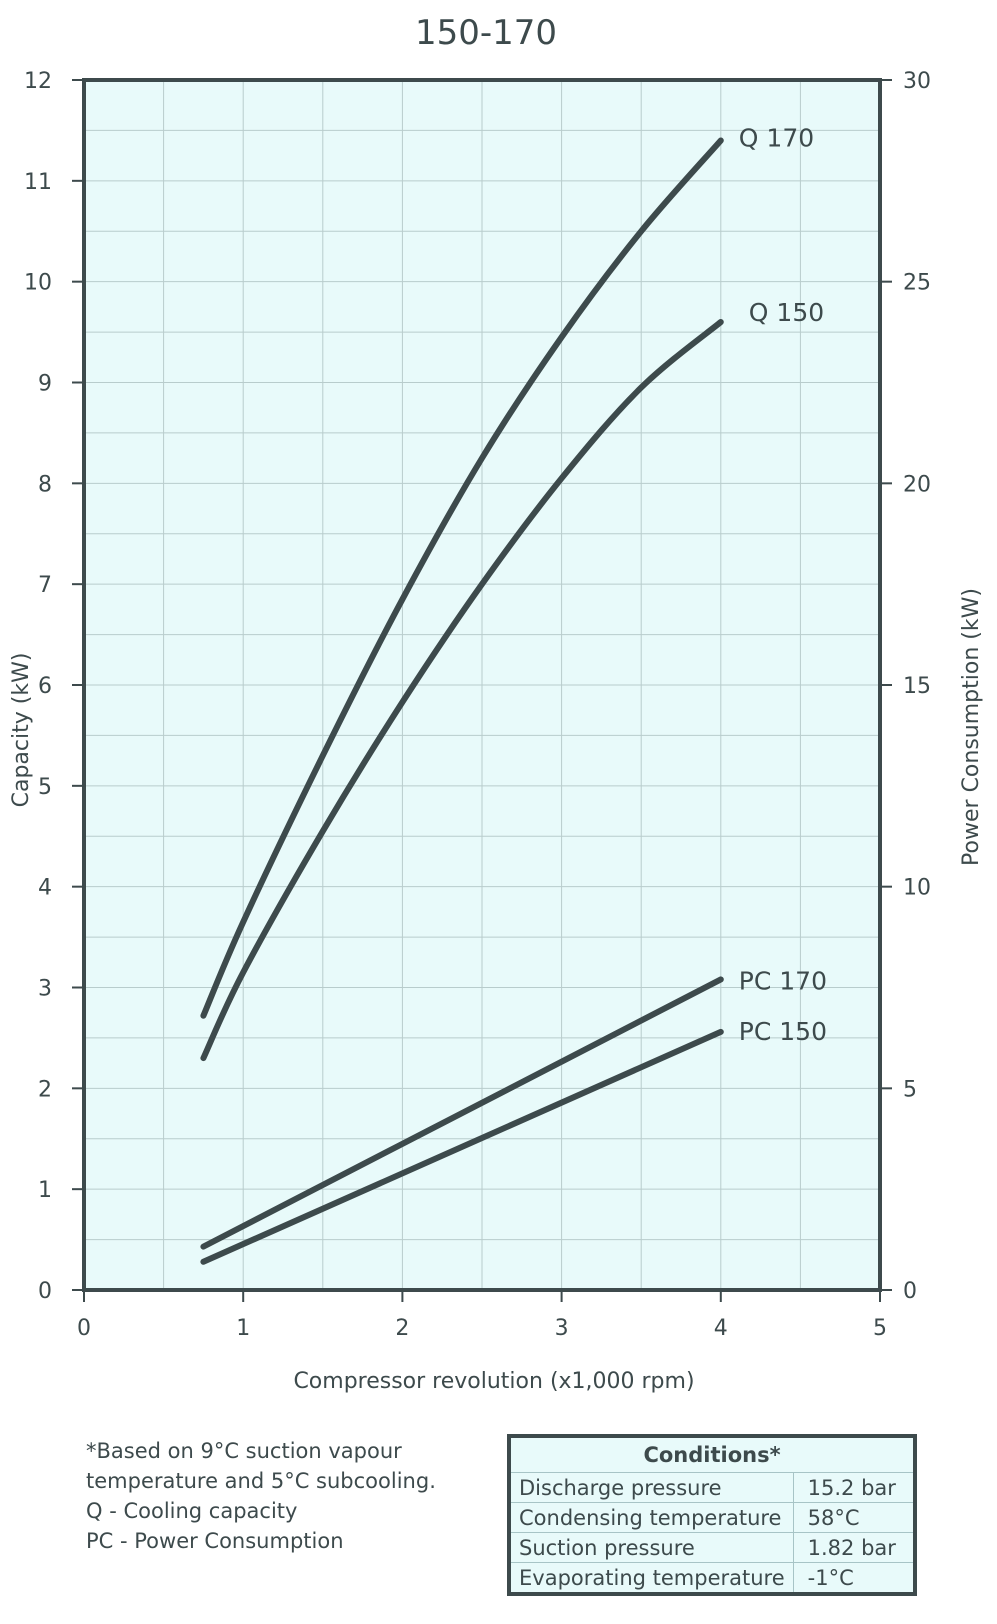 The width and height of the screenshot is (997, 1624). What do you see at coordinates (971, 727) in the screenshot?
I see `y-axis-title-right: Power Consumption (kW)` at bounding box center [971, 727].